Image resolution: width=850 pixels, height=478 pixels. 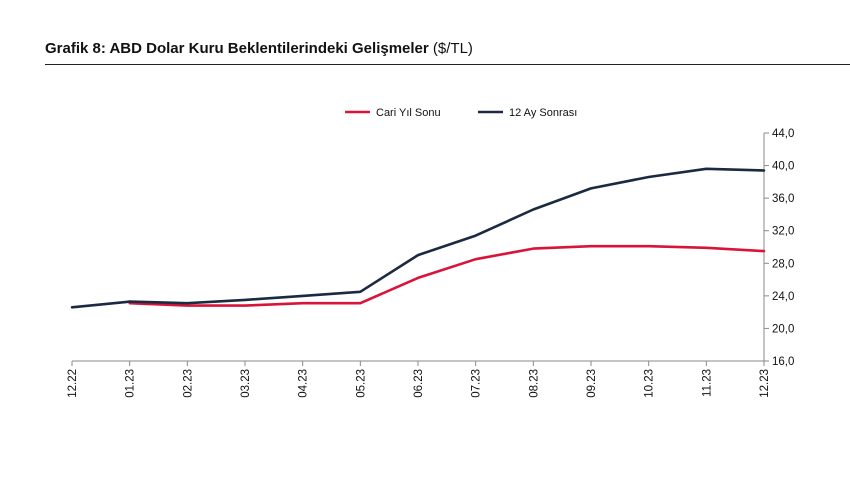 What do you see at coordinates (131, 383) in the screenshot?
I see `x-tick-label: 01.23` at bounding box center [131, 383].